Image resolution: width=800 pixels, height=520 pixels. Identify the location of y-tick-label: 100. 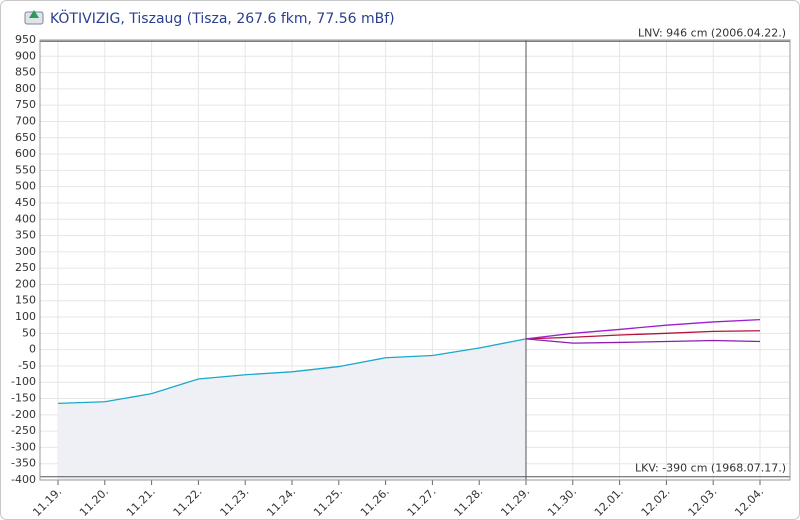
(25, 316).